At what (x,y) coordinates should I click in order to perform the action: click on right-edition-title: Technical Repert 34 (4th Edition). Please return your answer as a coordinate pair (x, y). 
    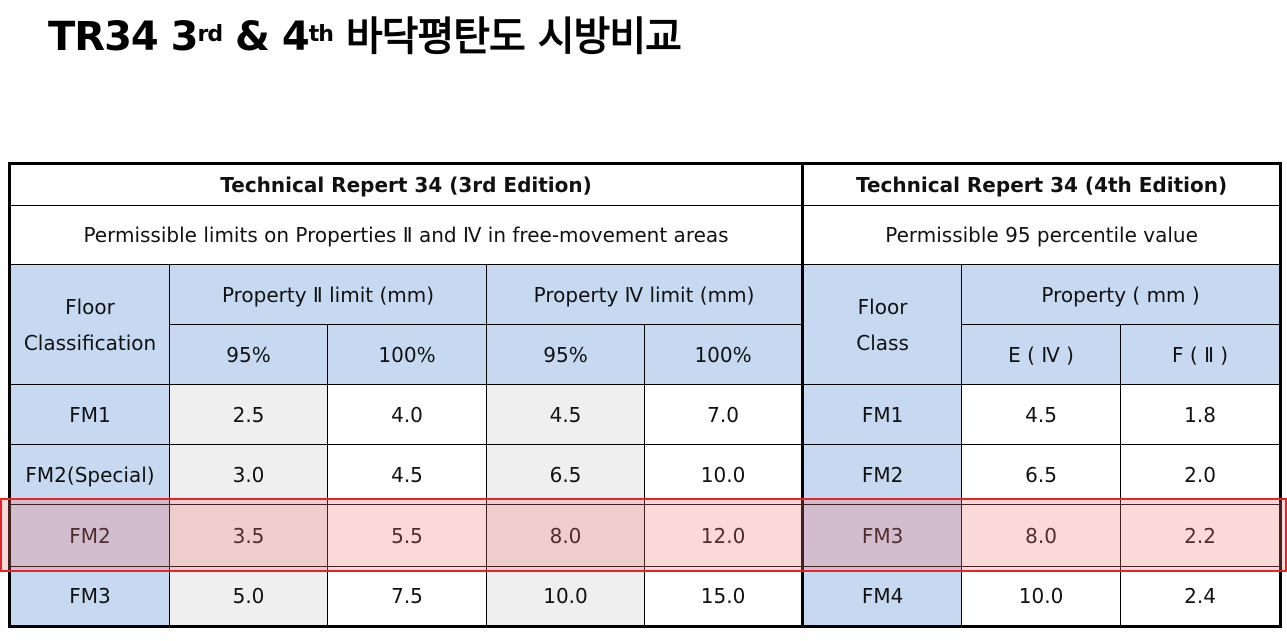
    Looking at the image, I should click on (1041, 184).